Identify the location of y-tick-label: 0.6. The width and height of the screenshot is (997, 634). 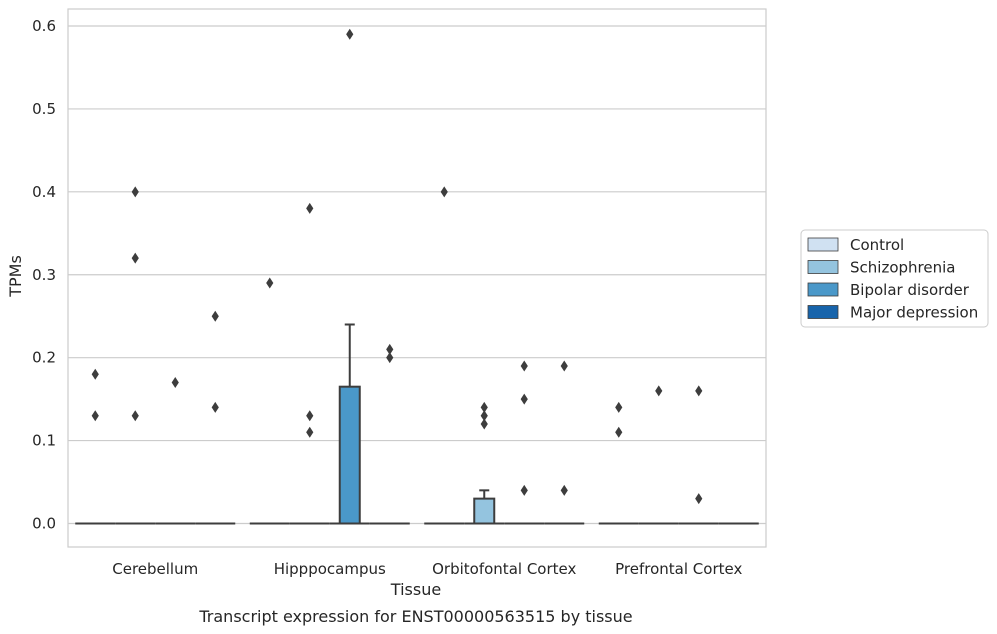
(44, 26).